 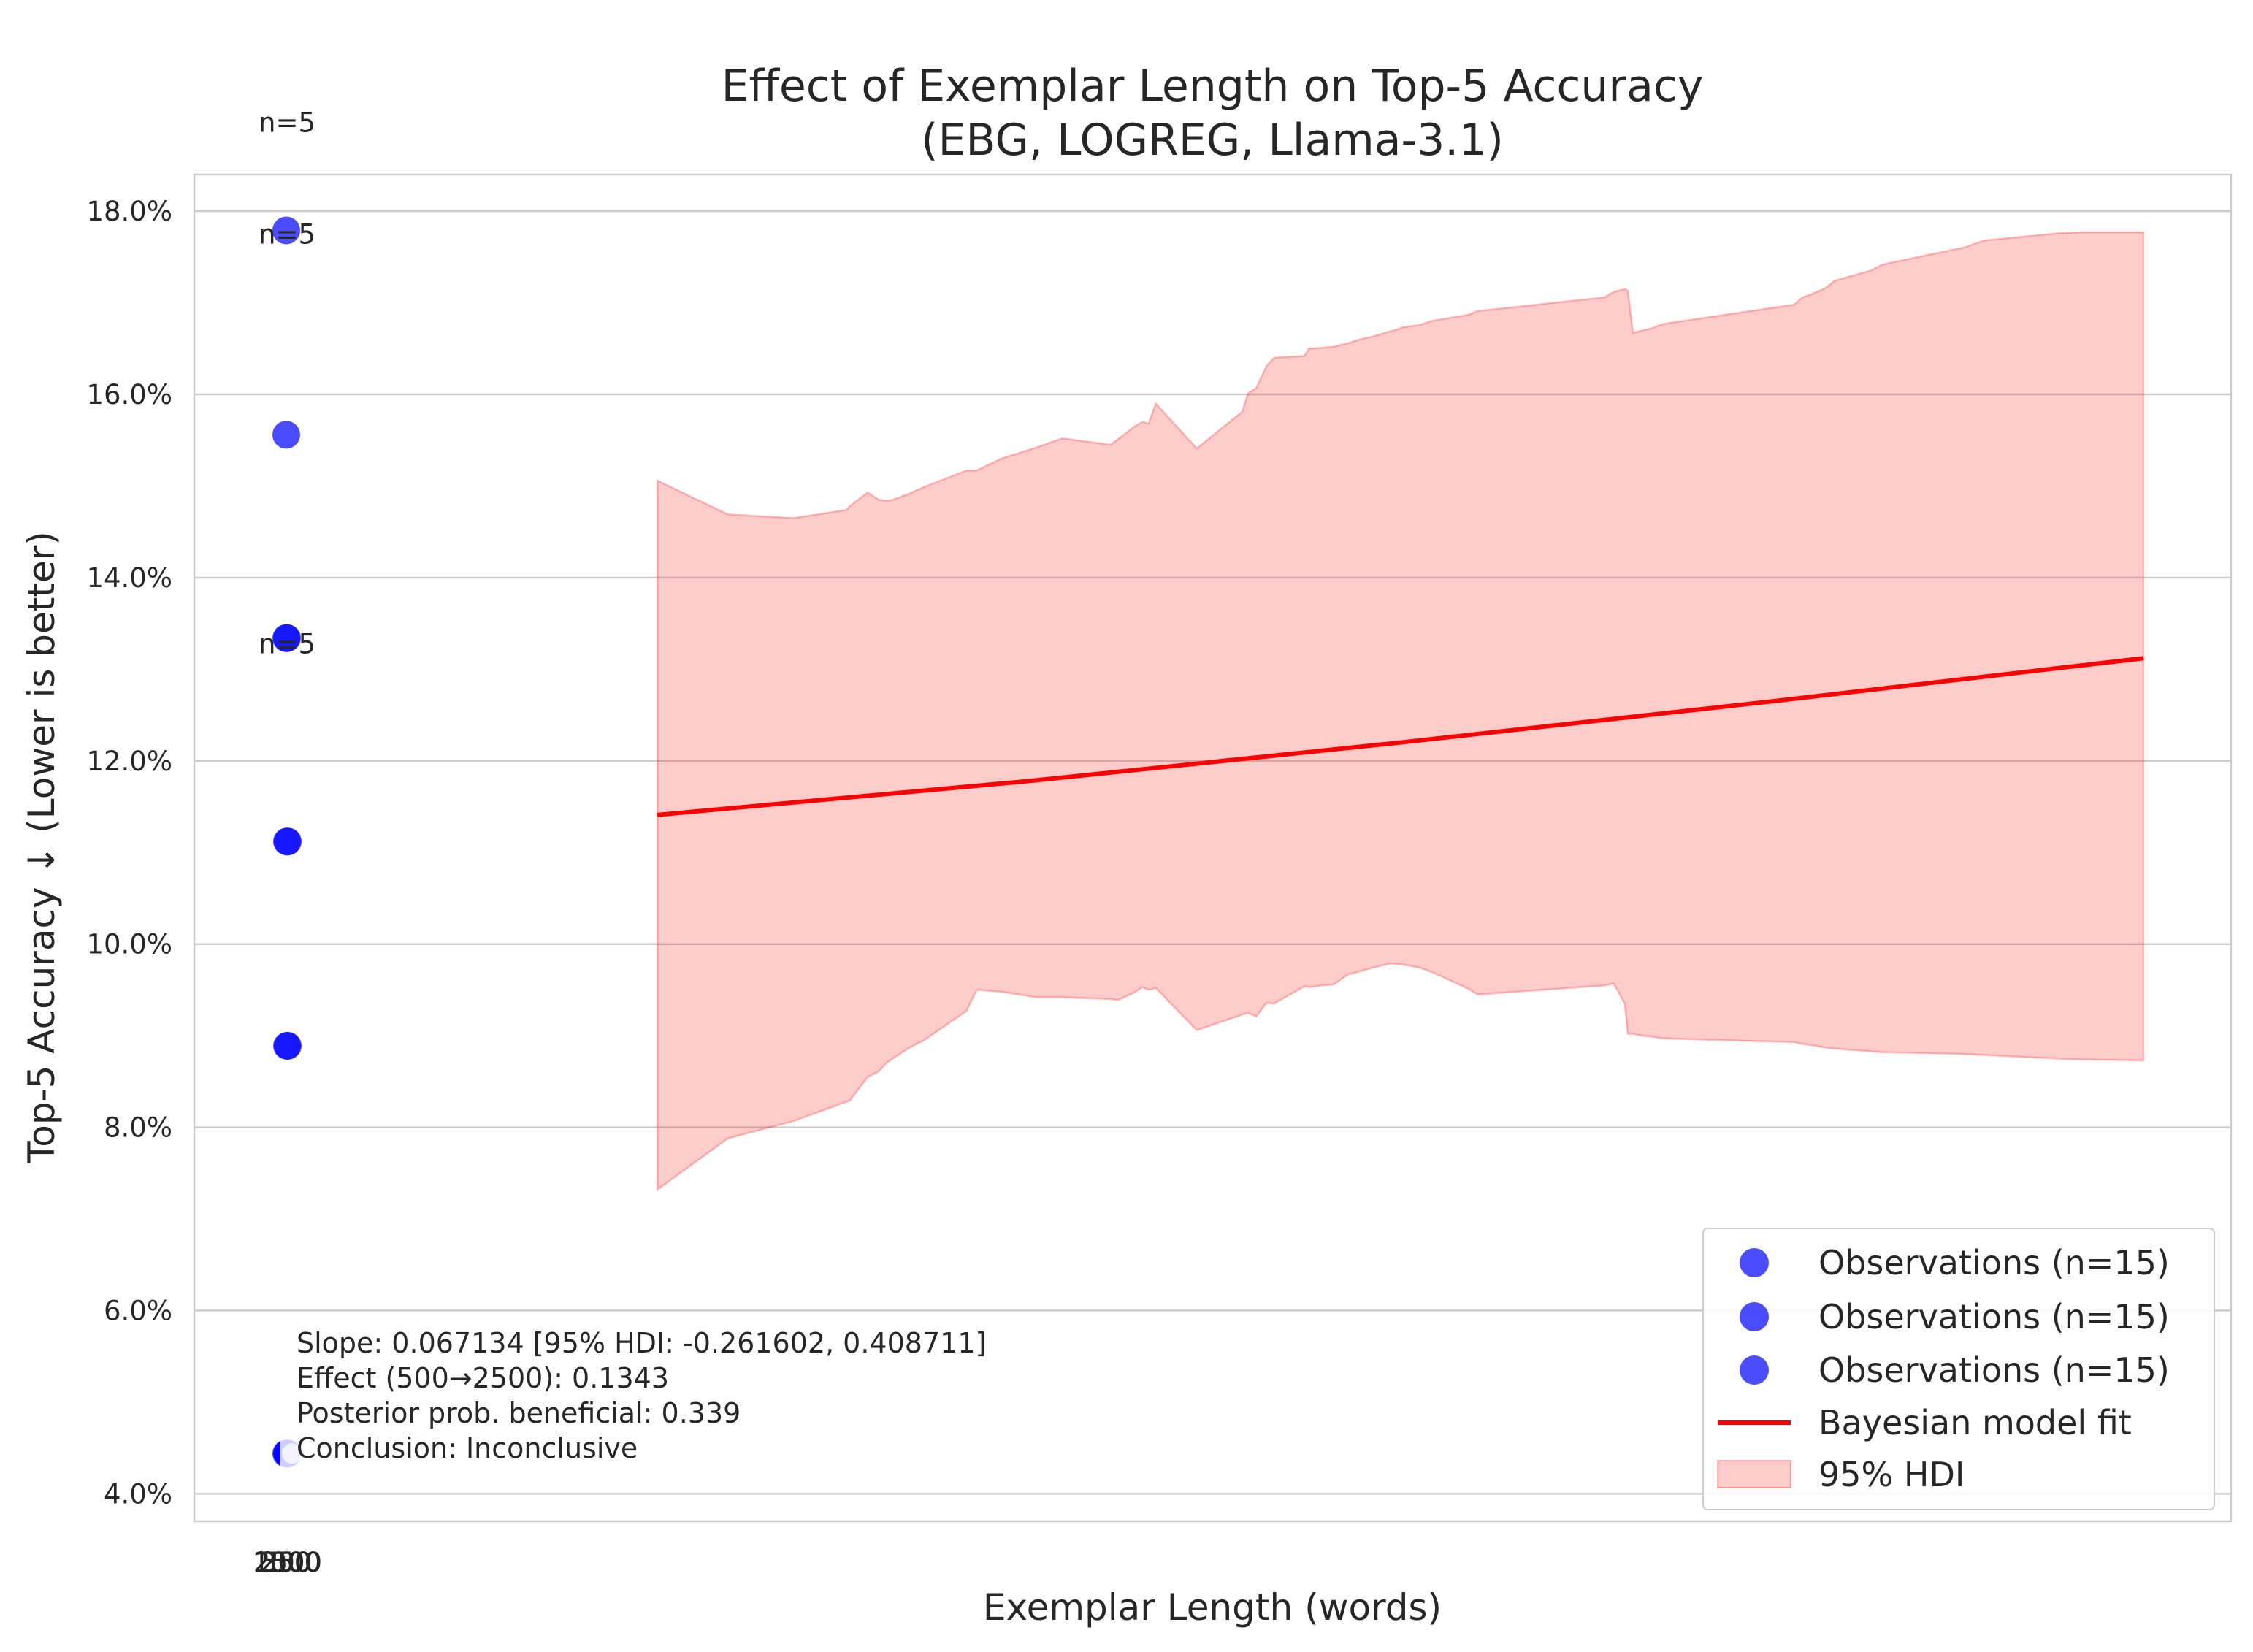 I want to click on x-tick-label: 250, so click(x=286, y=1562).